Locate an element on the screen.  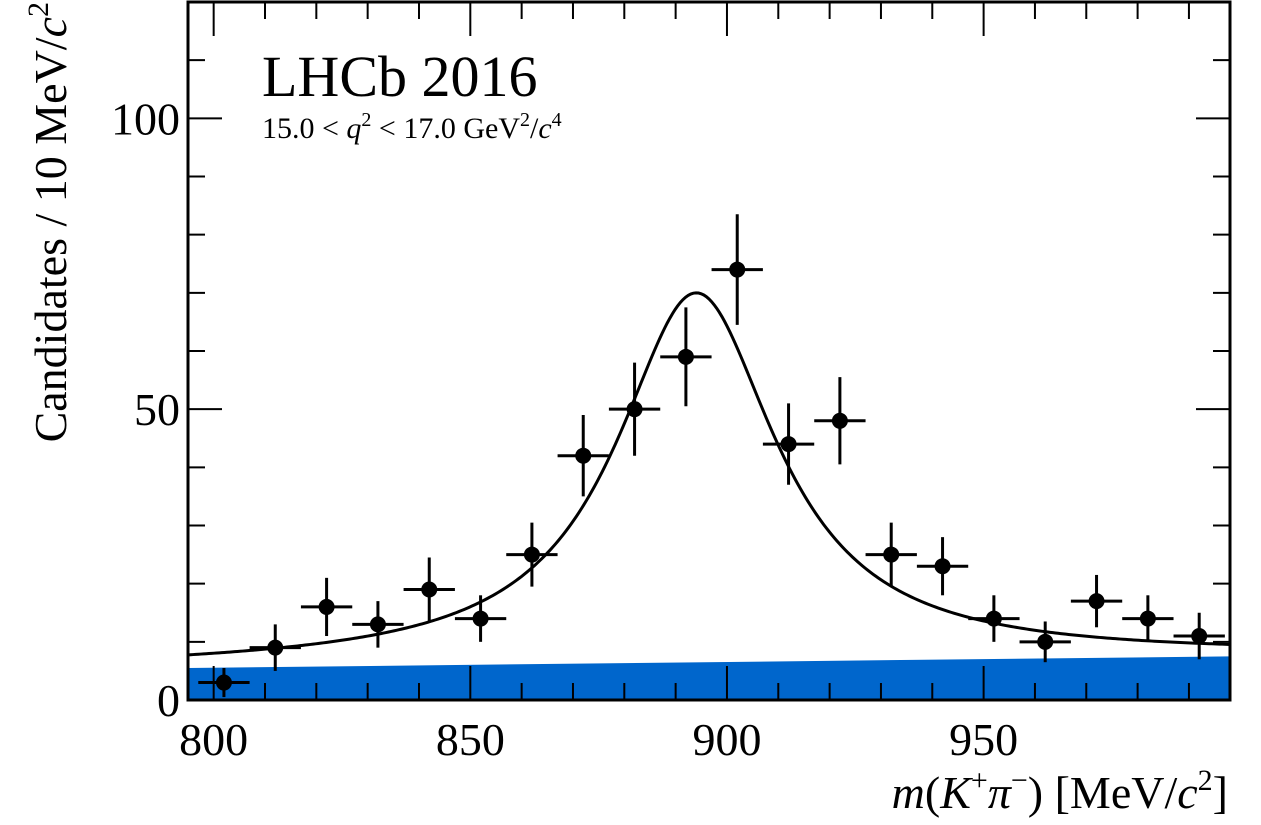
experiment-label: LHCb 2016 is located at coordinates (400, 76).